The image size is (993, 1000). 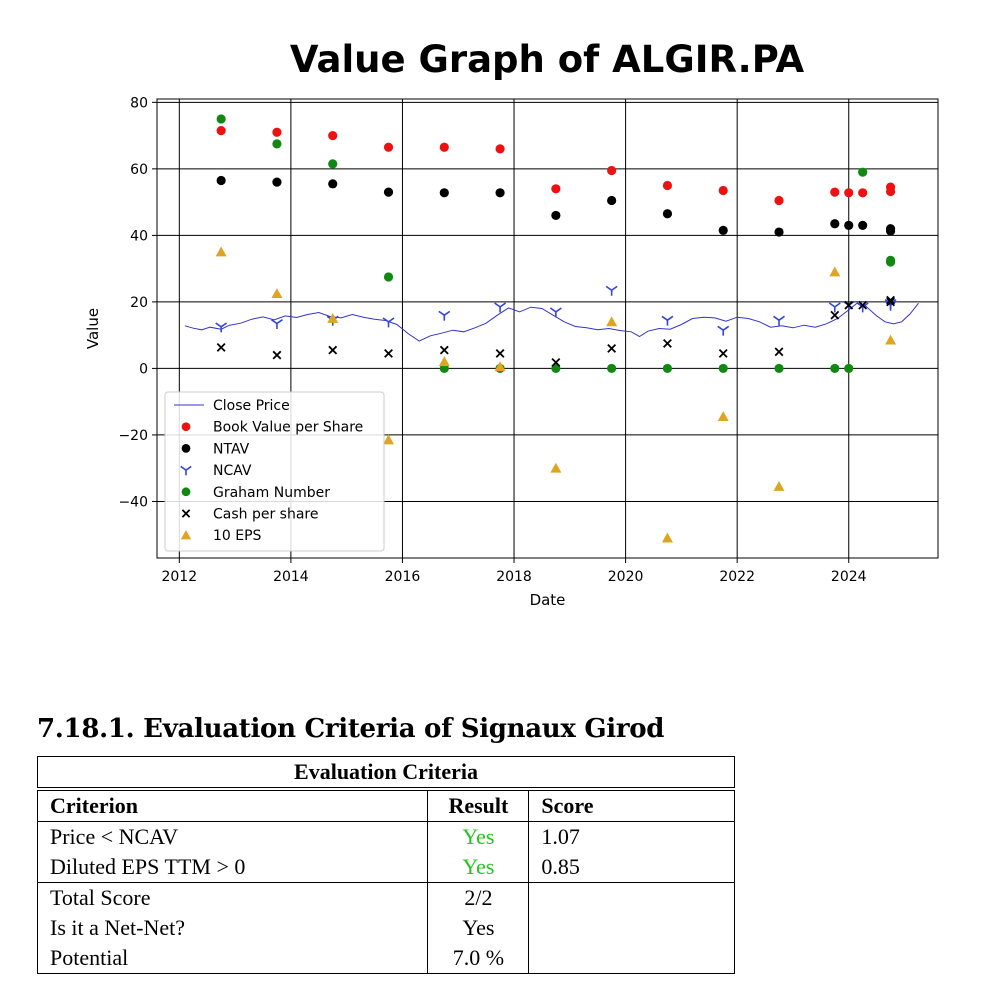 What do you see at coordinates (237, 536) in the screenshot?
I see `legend-label-10-eps: 10 EPS` at bounding box center [237, 536].